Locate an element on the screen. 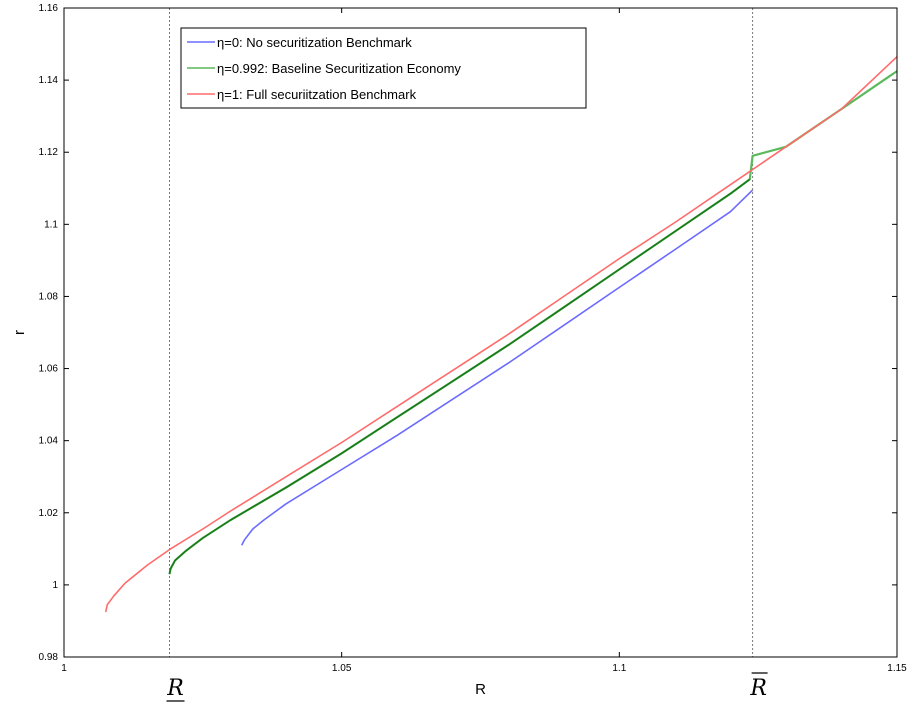  x-tick-label: 1.05 is located at coordinates (342, 668).